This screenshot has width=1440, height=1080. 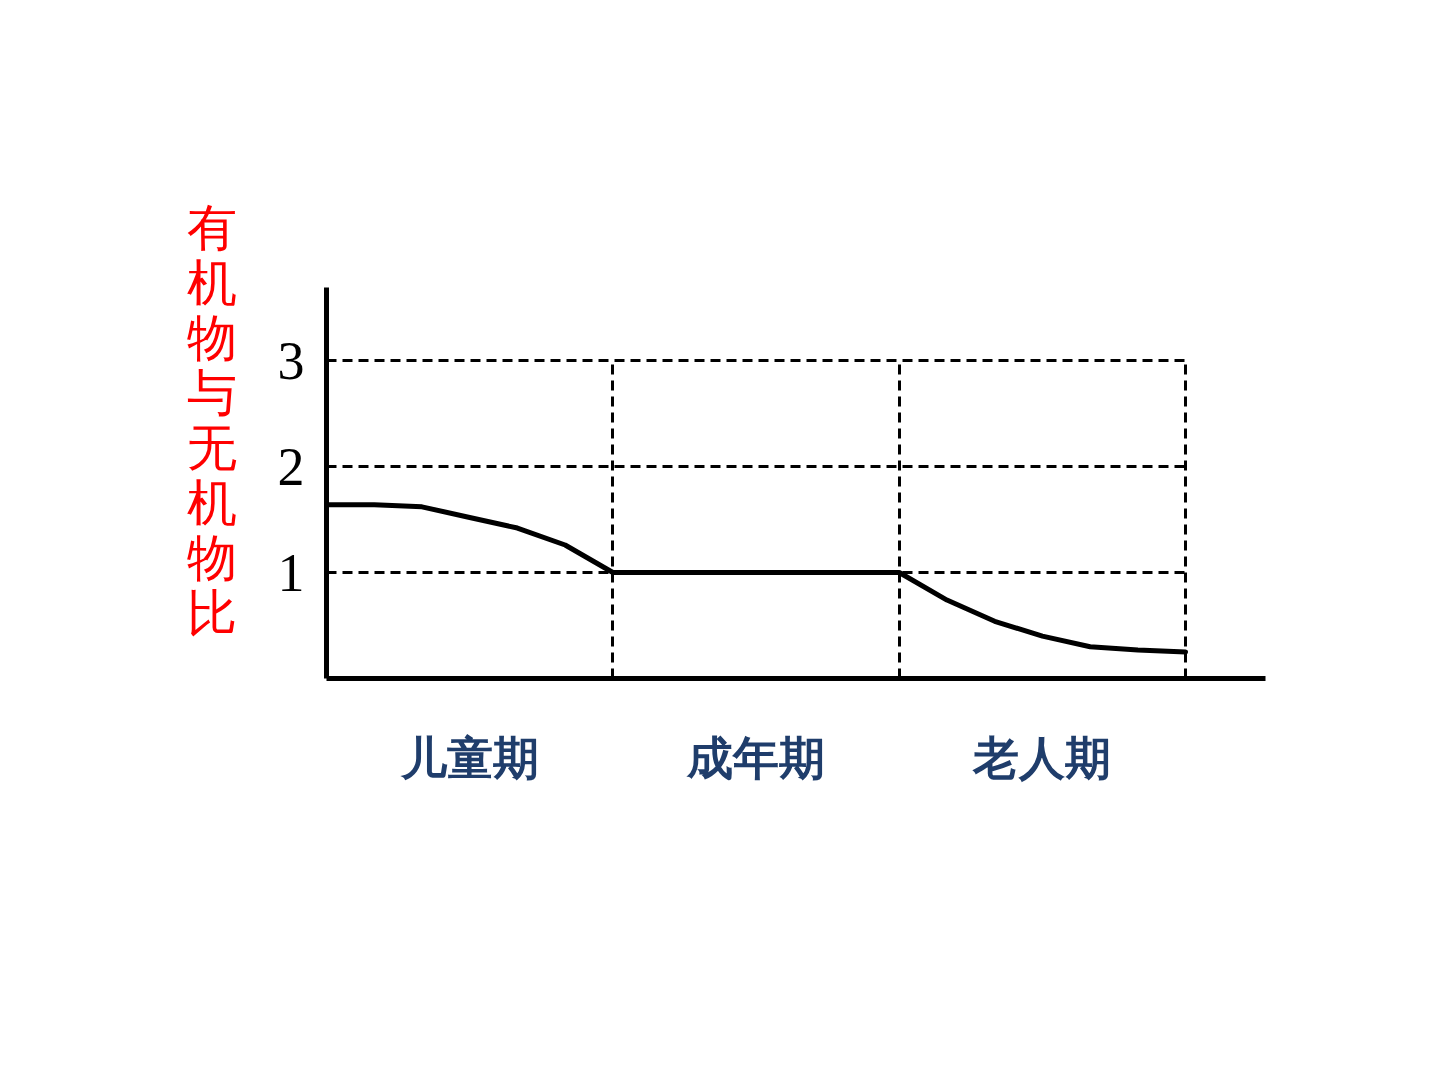 What do you see at coordinates (469, 758) in the screenshot?
I see `x-tick-label: 儿童期` at bounding box center [469, 758].